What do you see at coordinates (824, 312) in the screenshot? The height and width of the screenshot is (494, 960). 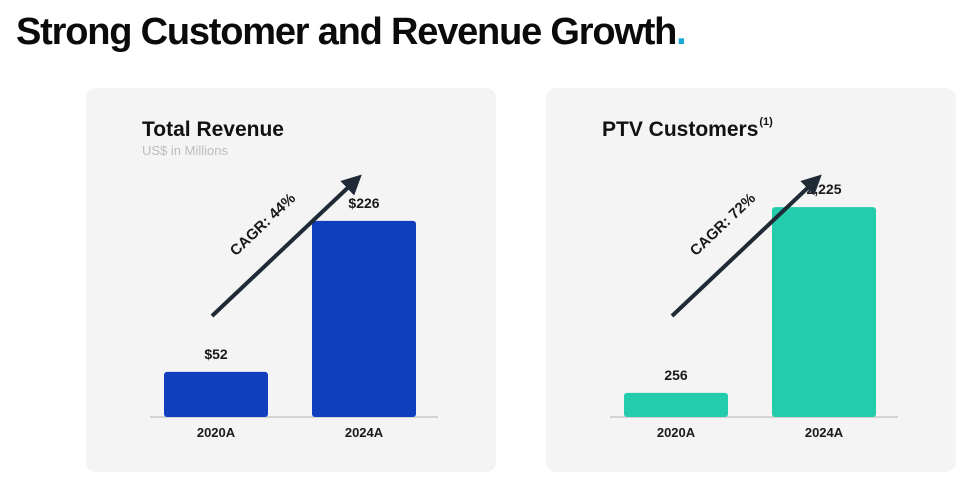 I see `customers-bar-2024A` at bounding box center [824, 312].